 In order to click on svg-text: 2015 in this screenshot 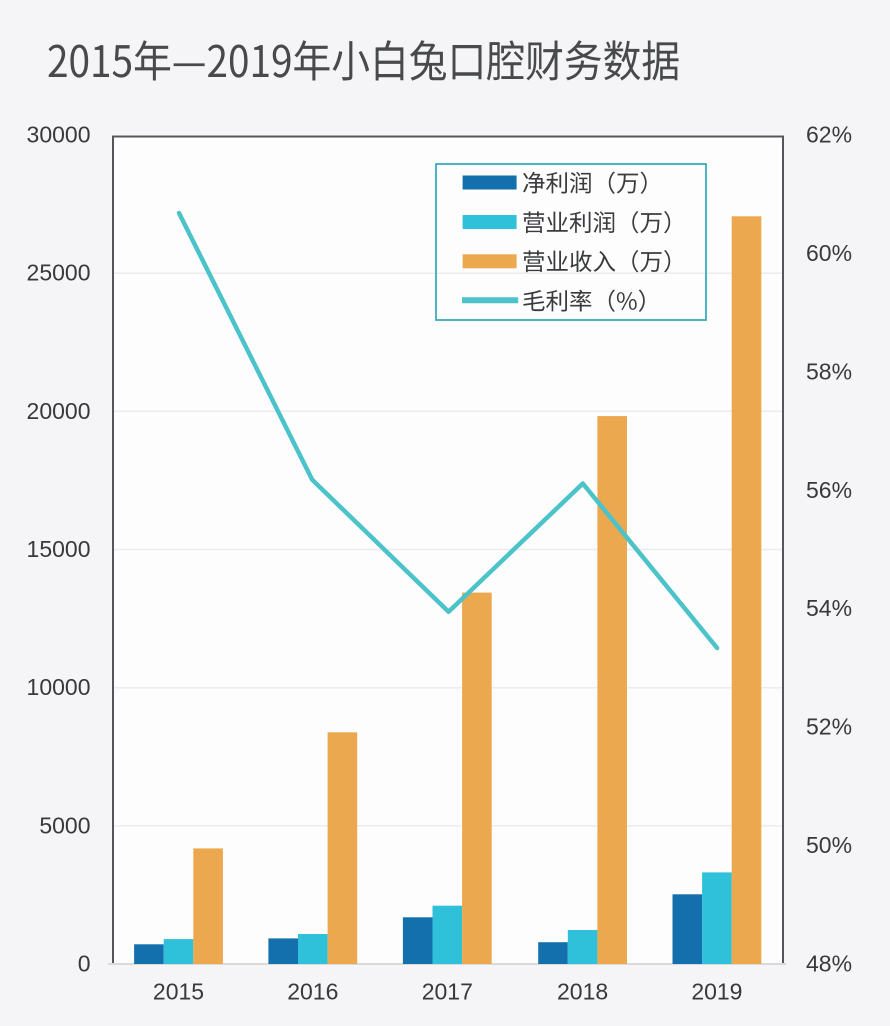, I will do `click(178, 992)`.